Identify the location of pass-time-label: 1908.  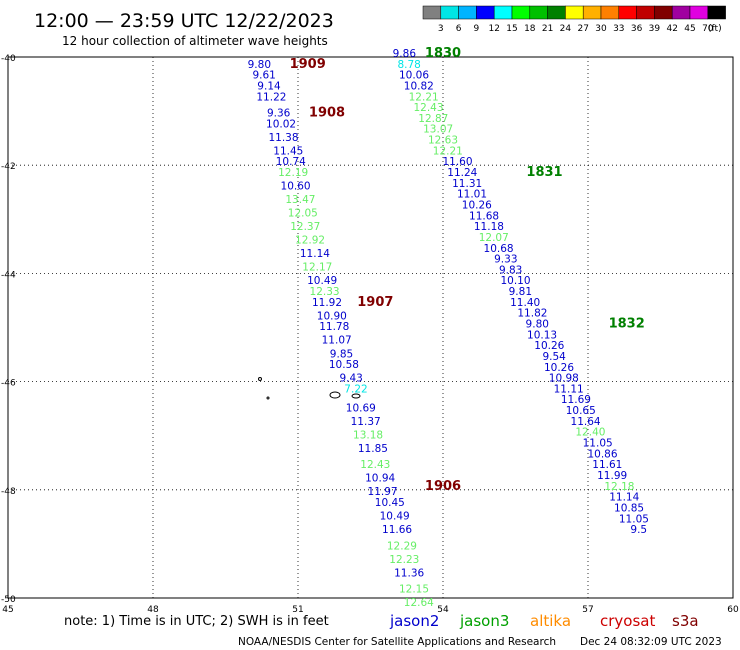
(327, 113).